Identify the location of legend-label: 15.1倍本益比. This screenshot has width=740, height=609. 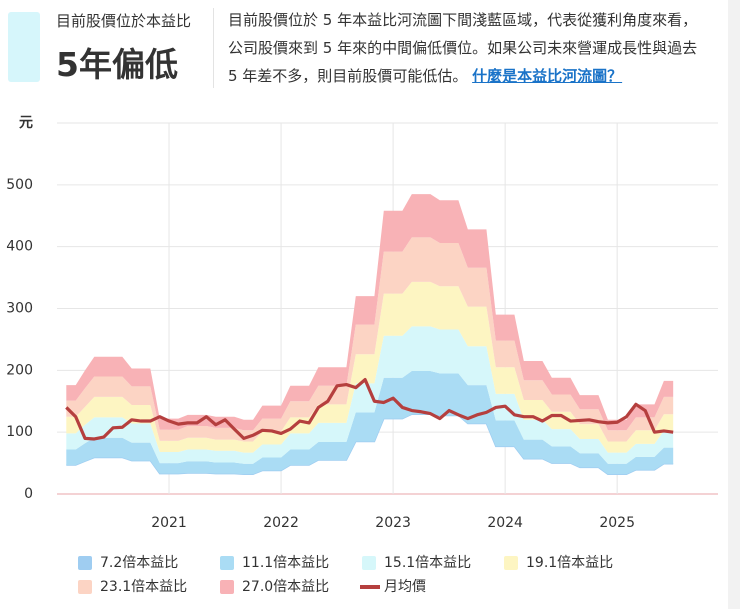
(427, 563).